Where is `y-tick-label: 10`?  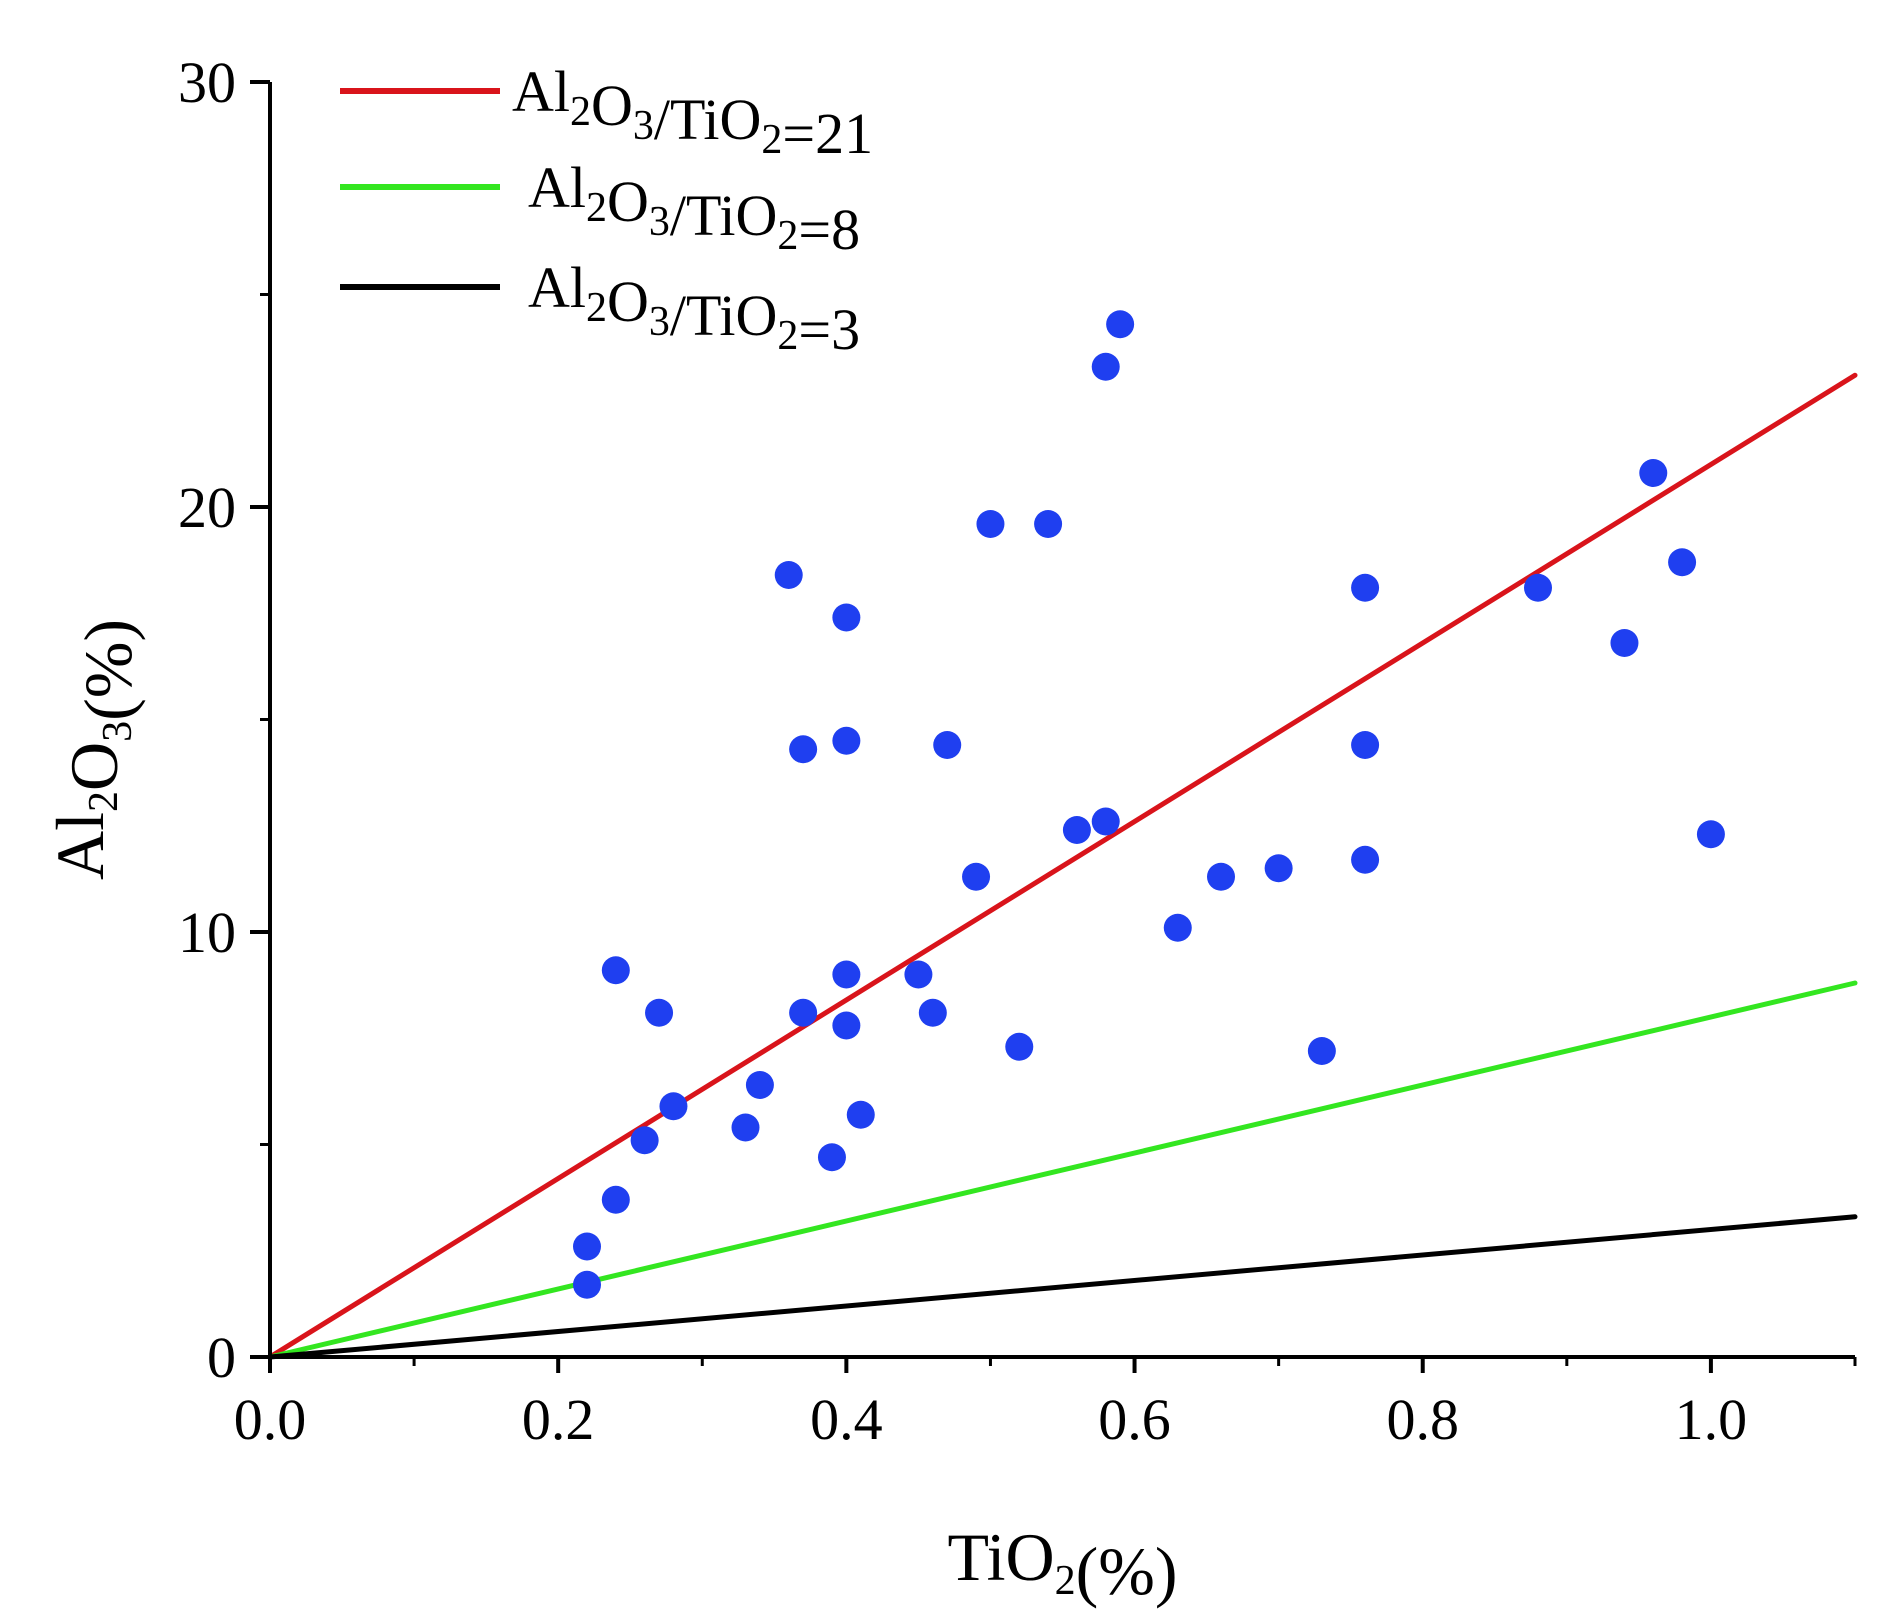
y-tick-label: 10 is located at coordinates (207, 932).